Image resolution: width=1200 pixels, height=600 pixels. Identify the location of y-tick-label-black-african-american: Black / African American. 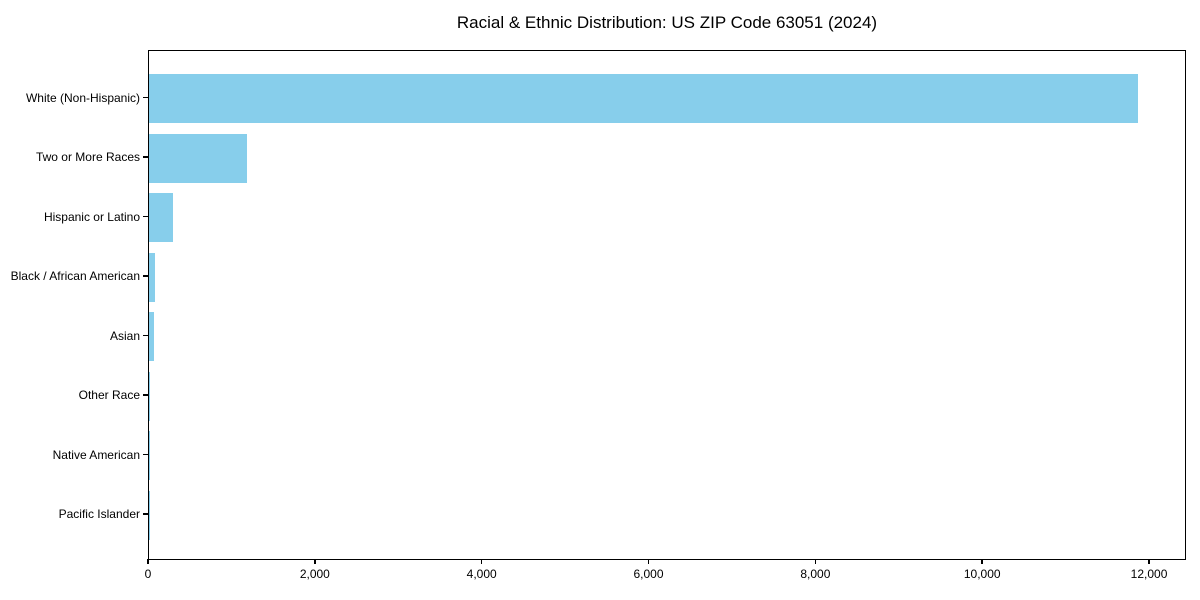
(75, 276).